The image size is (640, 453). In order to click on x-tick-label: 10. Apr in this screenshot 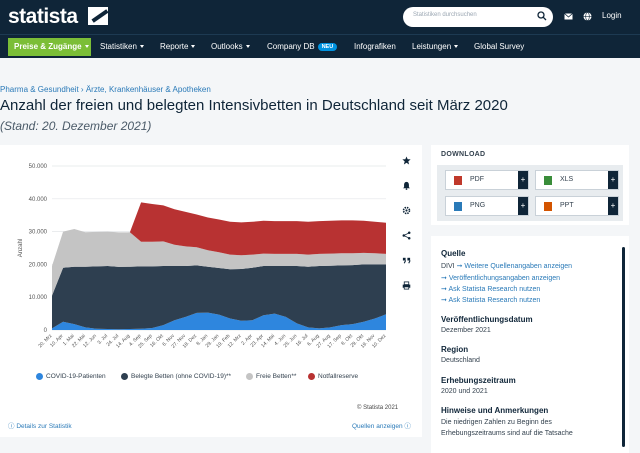, I will do `click(57, 341)`.